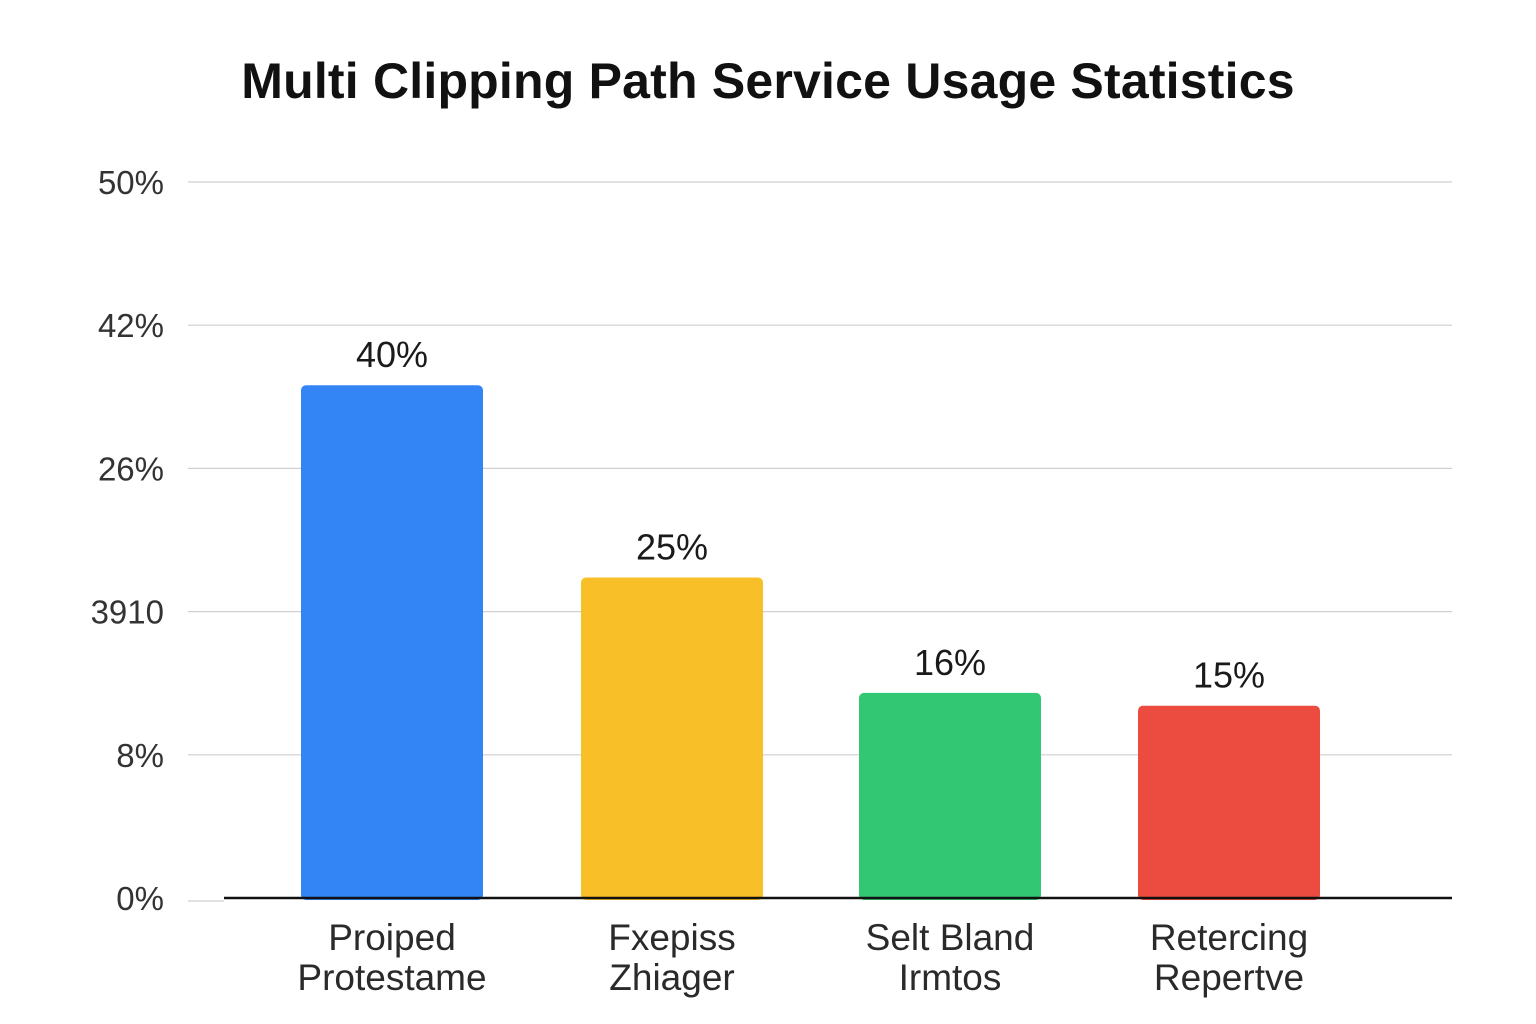 The height and width of the screenshot is (1024, 1536). Describe the element at coordinates (671, 937) in the screenshot. I see `x-axis-label: Fxepiss` at that location.